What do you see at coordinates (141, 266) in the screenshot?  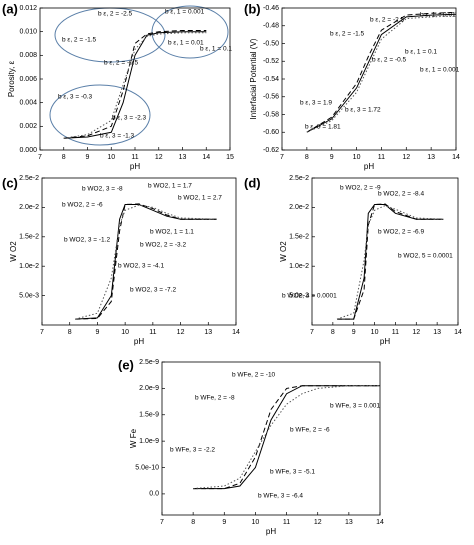 I see `annotation: b WO2, 3 = -4.1` at bounding box center [141, 266].